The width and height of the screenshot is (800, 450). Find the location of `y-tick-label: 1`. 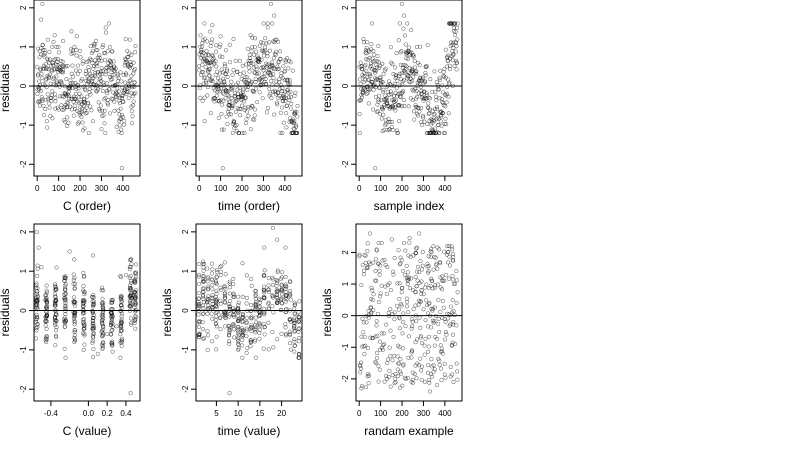

y-tick-label: 1 is located at coordinates (23, 46).